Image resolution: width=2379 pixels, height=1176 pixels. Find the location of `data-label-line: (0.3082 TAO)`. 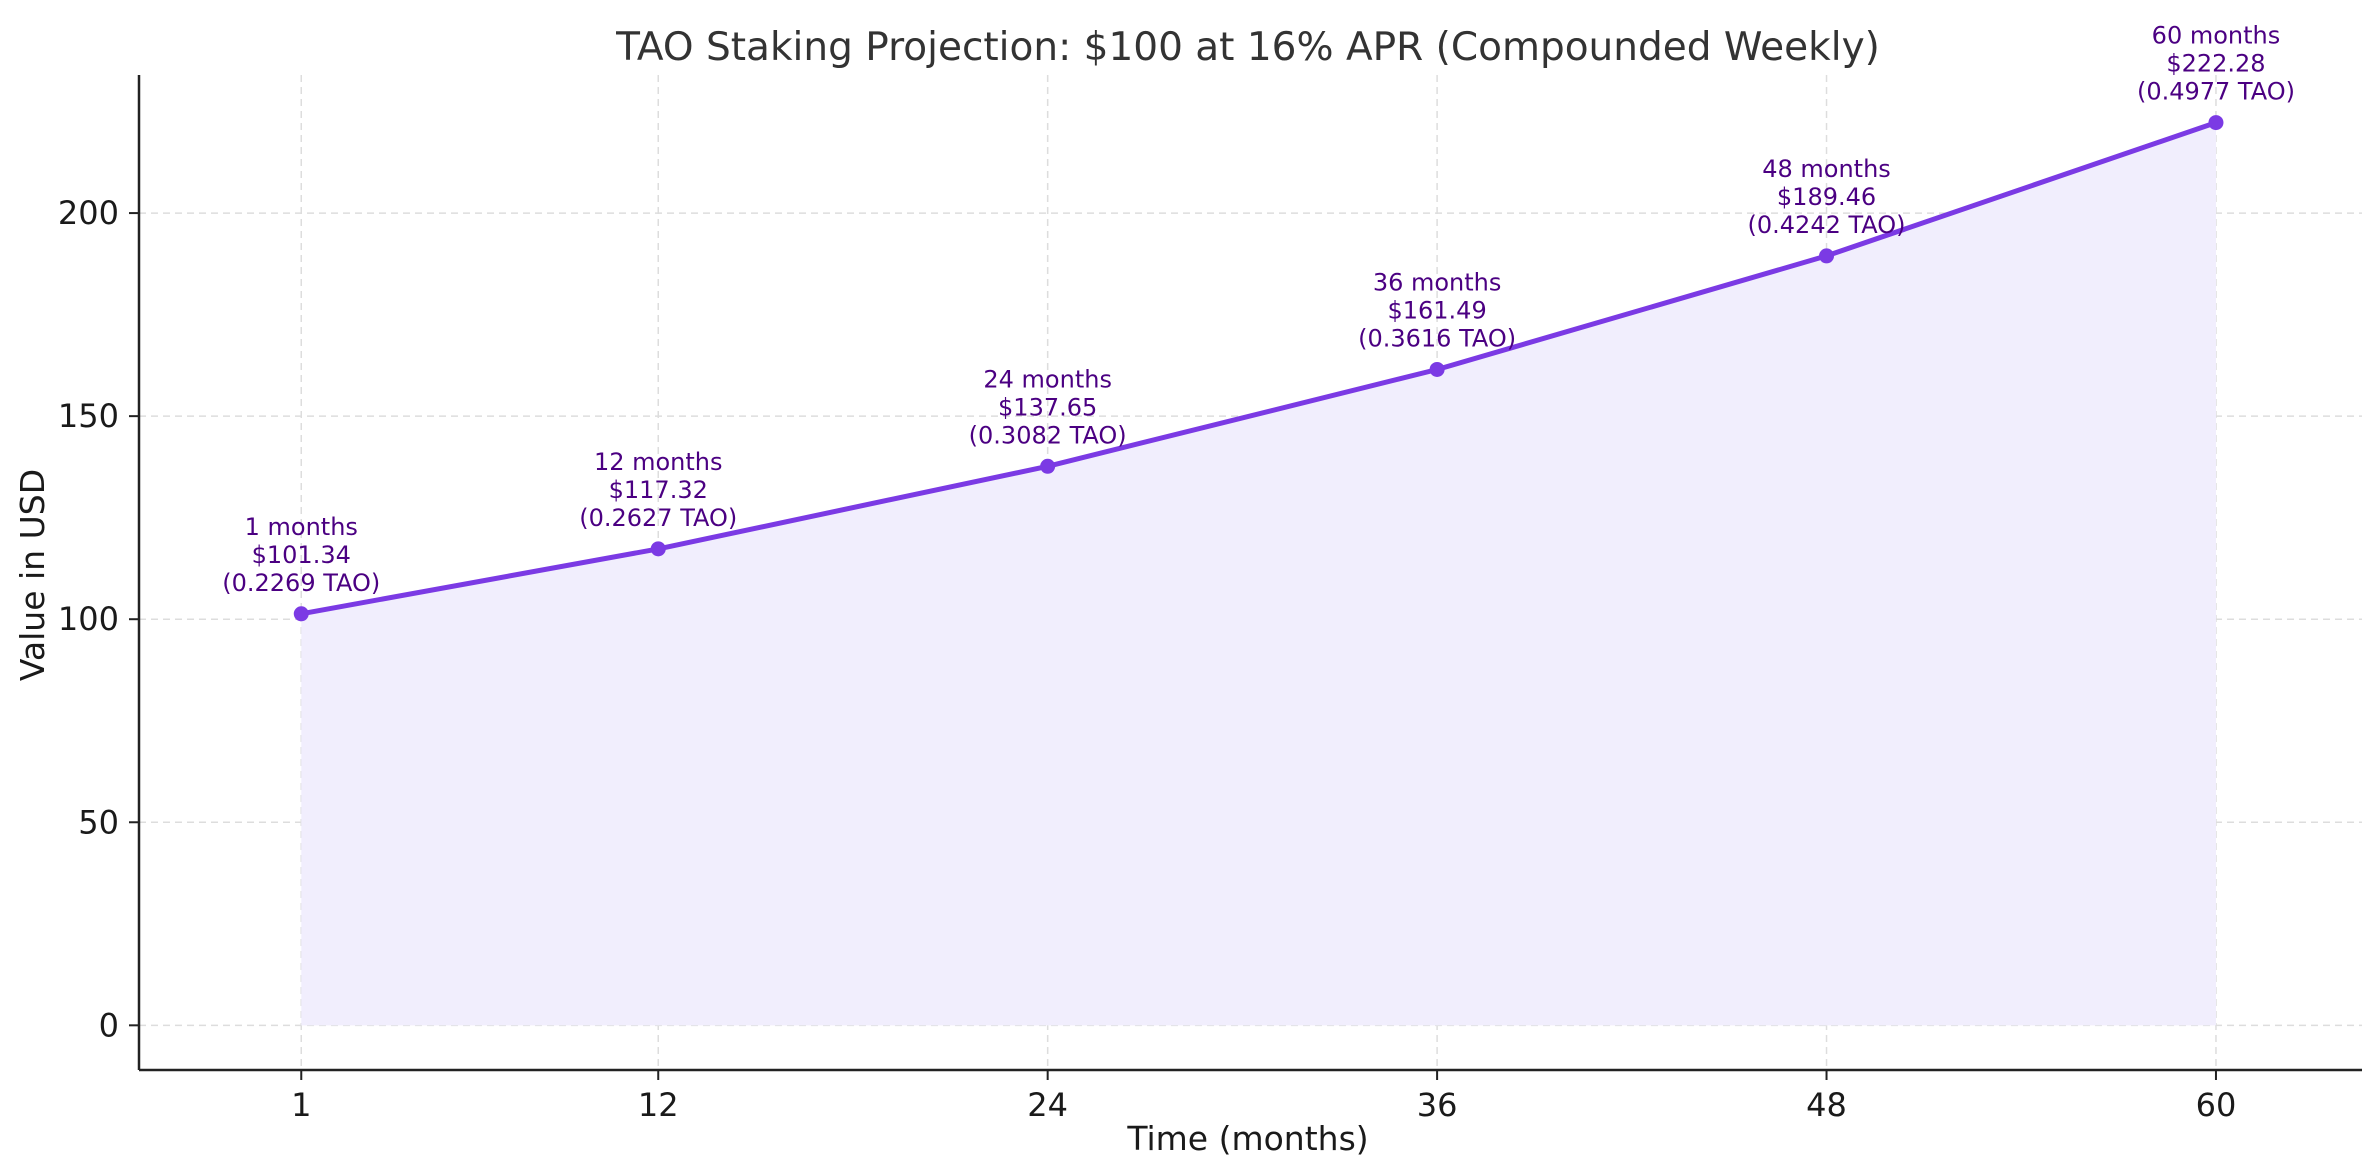

data-label-line: (0.3082 TAO) is located at coordinates (1048, 435).